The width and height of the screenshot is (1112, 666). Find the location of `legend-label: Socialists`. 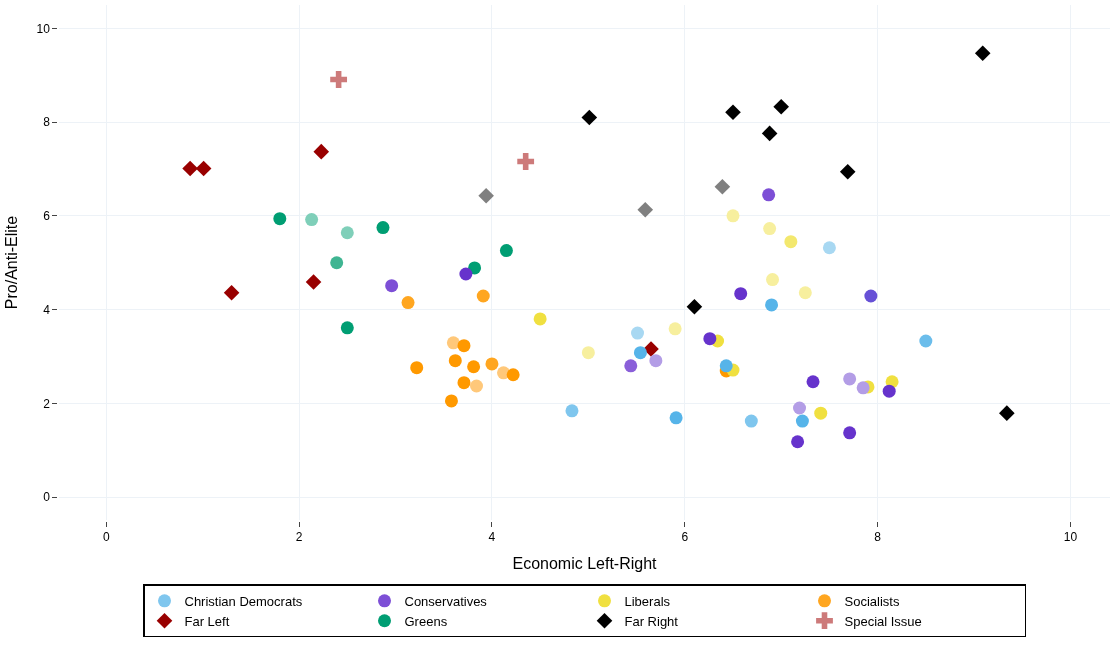

legend-label: Socialists is located at coordinates (872, 601).